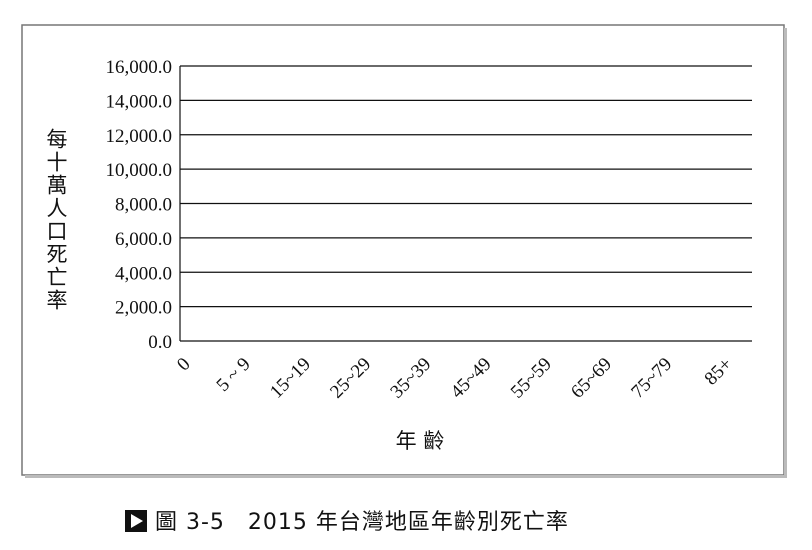  Describe the element at coordinates (160, 342) in the screenshot. I see `y-tick-label: 0.0` at that location.